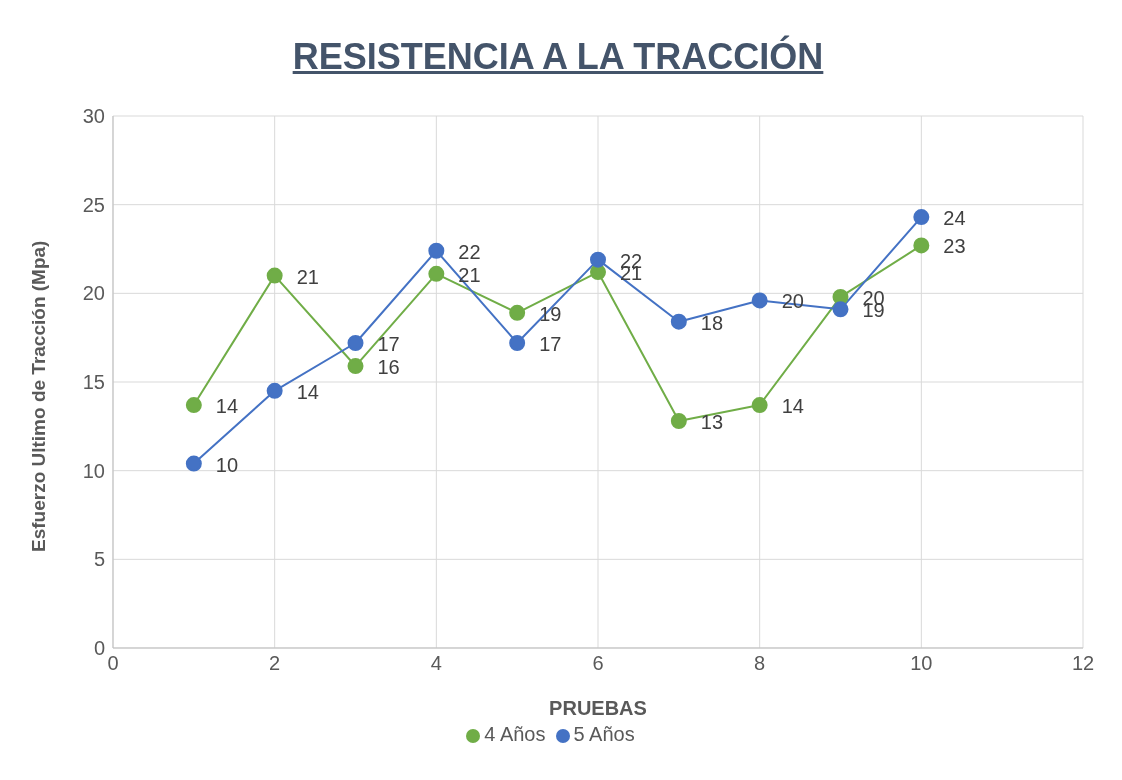 The width and height of the screenshot is (1122, 780). I want to click on data-label: 23, so click(954, 246).